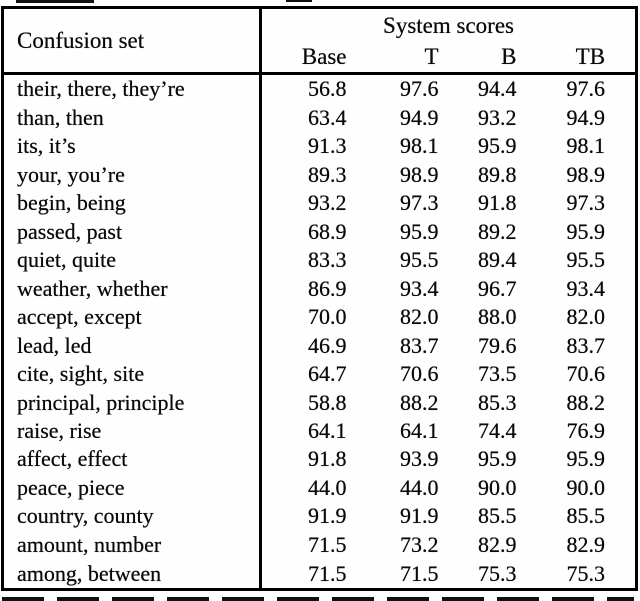 The image size is (640, 601). What do you see at coordinates (586, 345) in the screenshot?
I see `score-cell: 83.7` at bounding box center [586, 345].